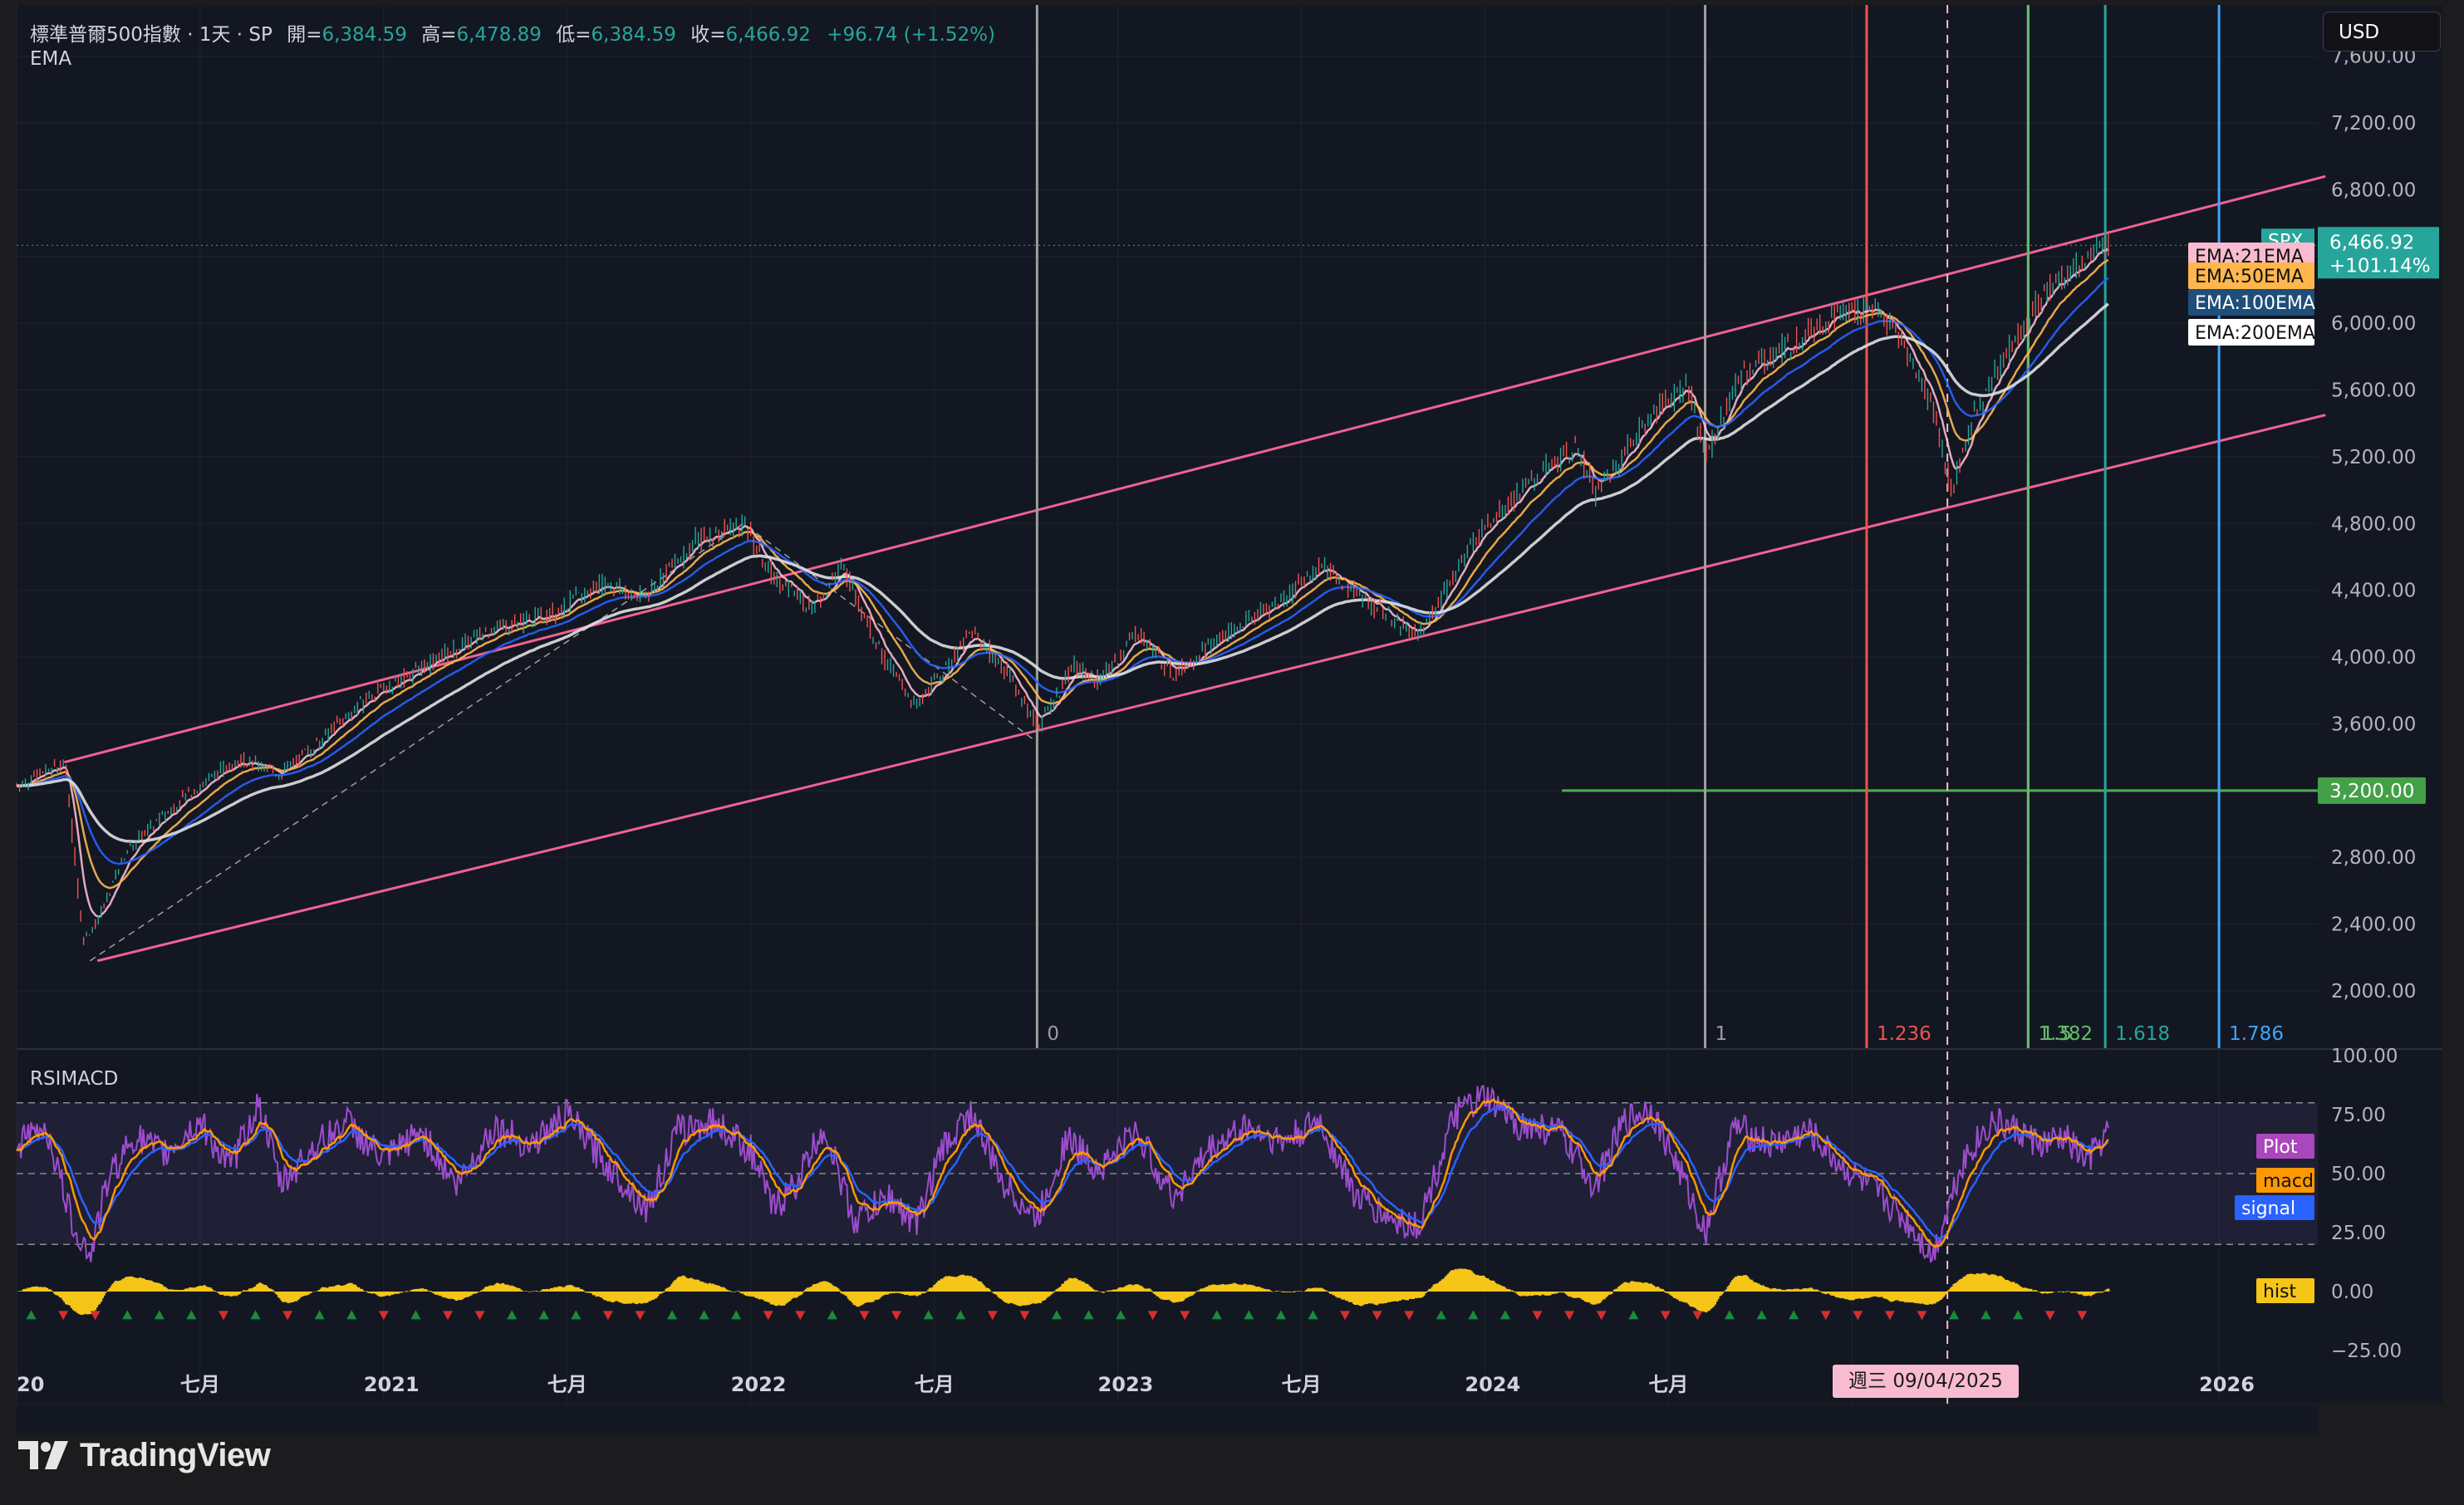  I want to click on ema-tag-label: EMA:100EMA, so click(2255, 303).